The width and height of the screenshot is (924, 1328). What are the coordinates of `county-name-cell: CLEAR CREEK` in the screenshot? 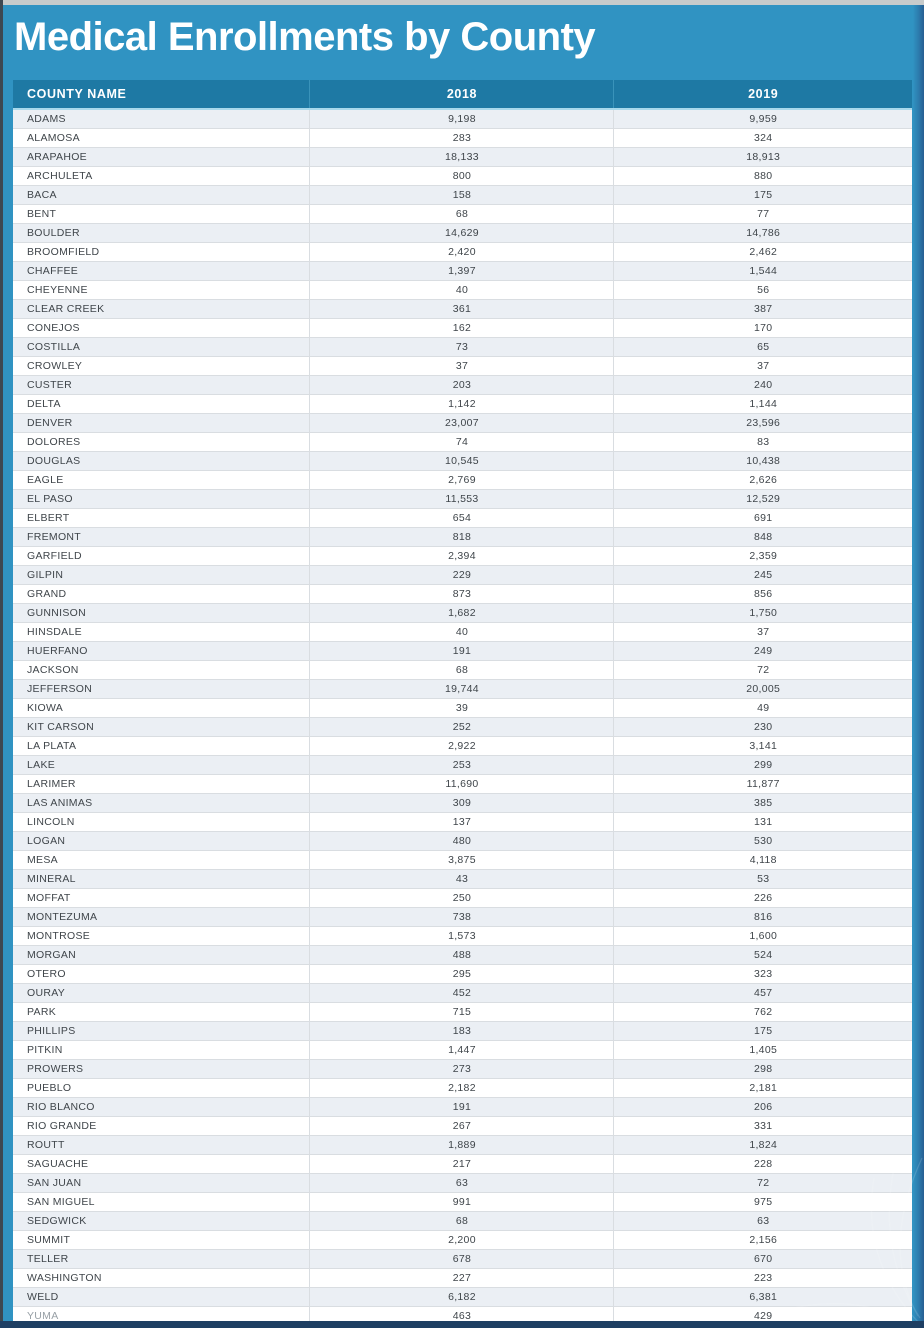 It's located at (161, 309).